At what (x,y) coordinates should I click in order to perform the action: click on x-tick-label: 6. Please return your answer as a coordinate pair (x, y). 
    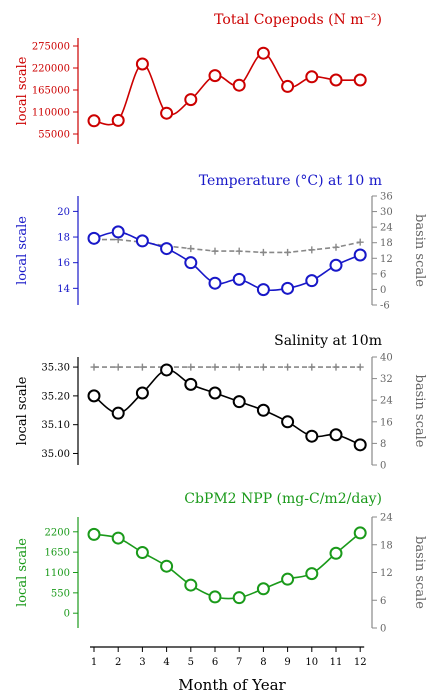
    Looking at the image, I should click on (215, 662).